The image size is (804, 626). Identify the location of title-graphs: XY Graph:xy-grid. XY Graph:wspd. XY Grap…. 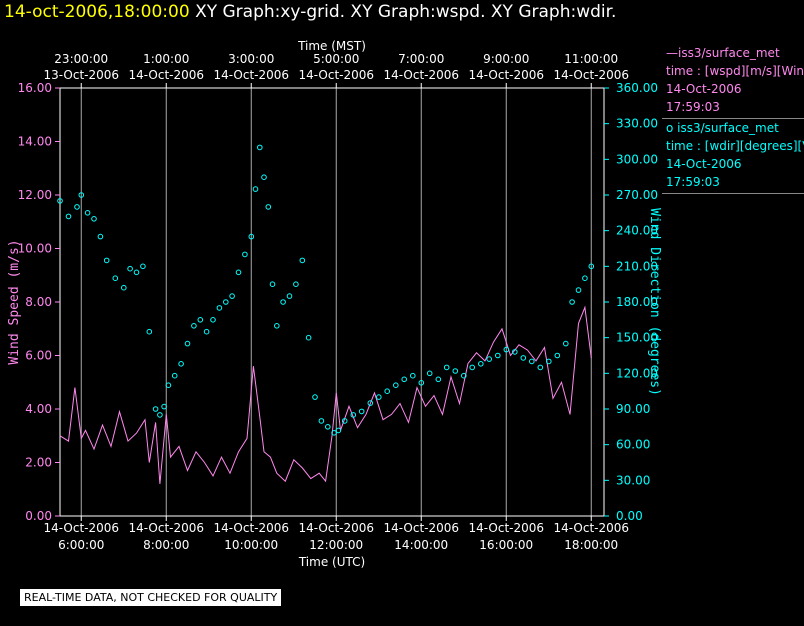
(406, 12).